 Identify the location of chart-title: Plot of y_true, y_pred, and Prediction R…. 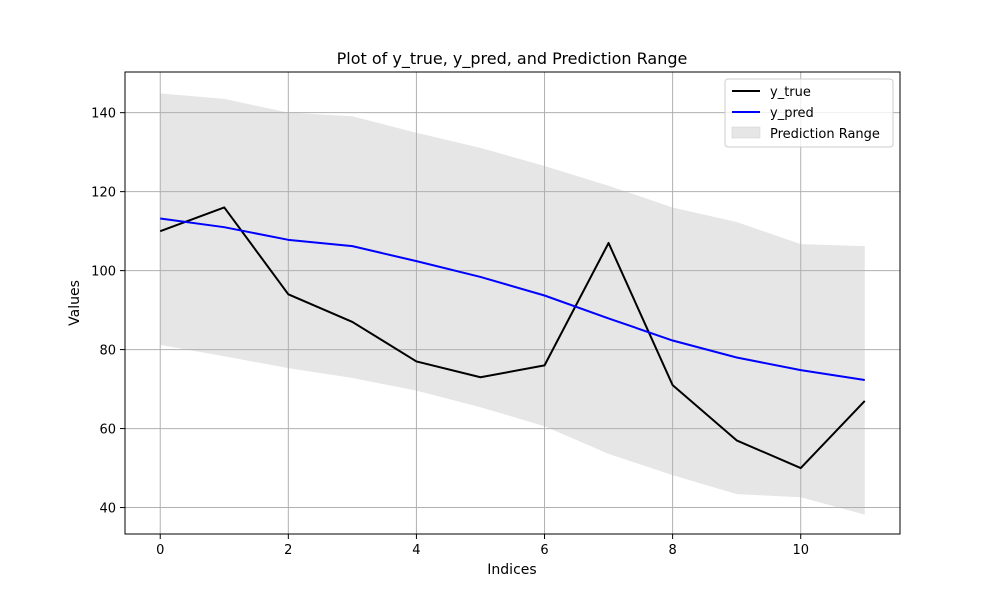
(512, 59).